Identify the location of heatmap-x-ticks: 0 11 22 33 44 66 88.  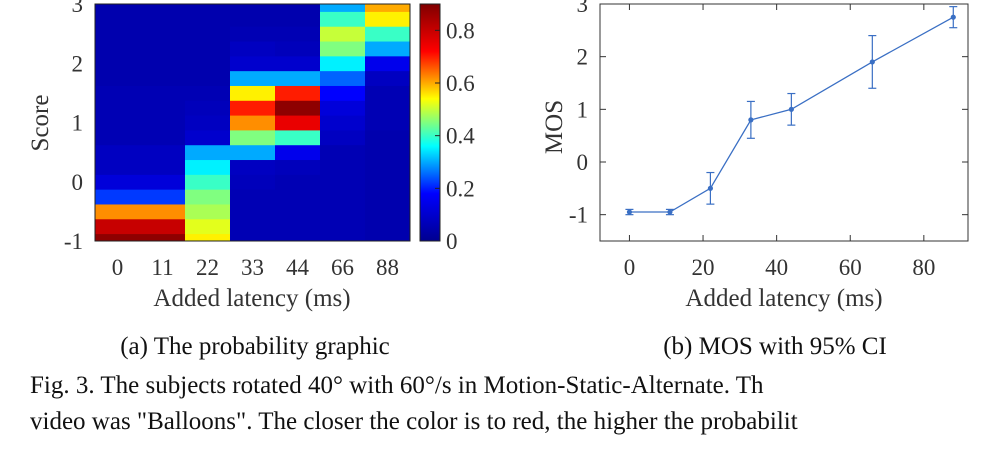
(255, 267).